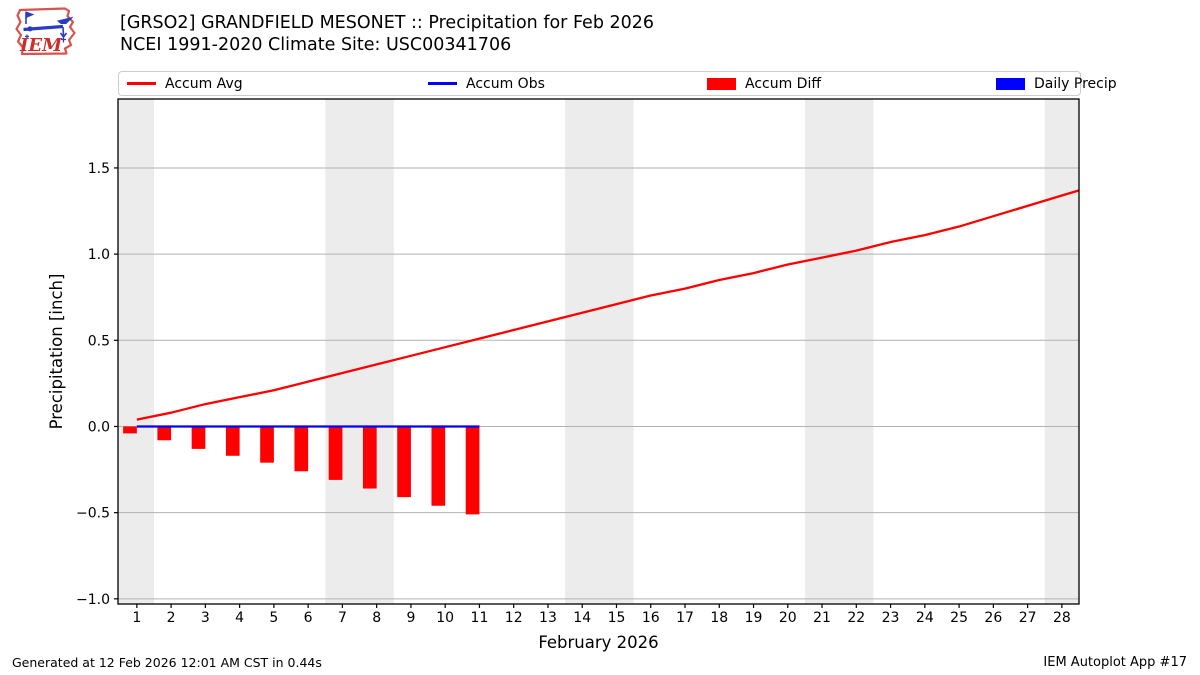 Image resolution: width=1200 pixels, height=675 pixels. Describe the element at coordinates (93, 514) in the screenshot. I see `y-tick-label: −0.5` at that location.